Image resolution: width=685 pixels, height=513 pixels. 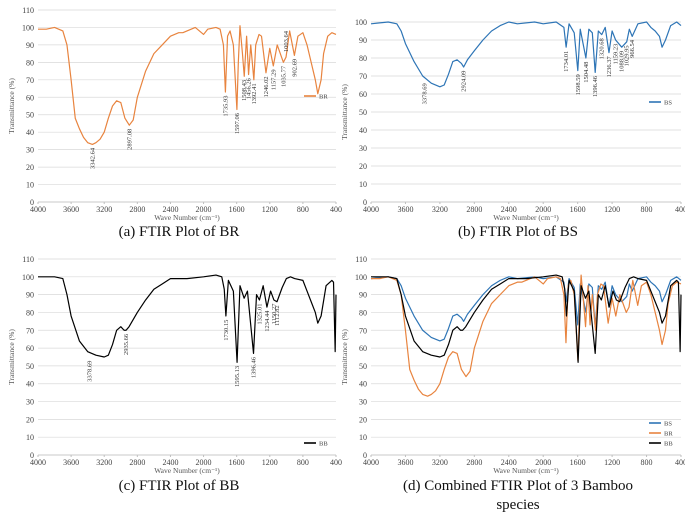 What do you see at coordinates (266, 86) in the screenshot?
I see `peak-label: 1246.02` at bounding box center [266, 86].